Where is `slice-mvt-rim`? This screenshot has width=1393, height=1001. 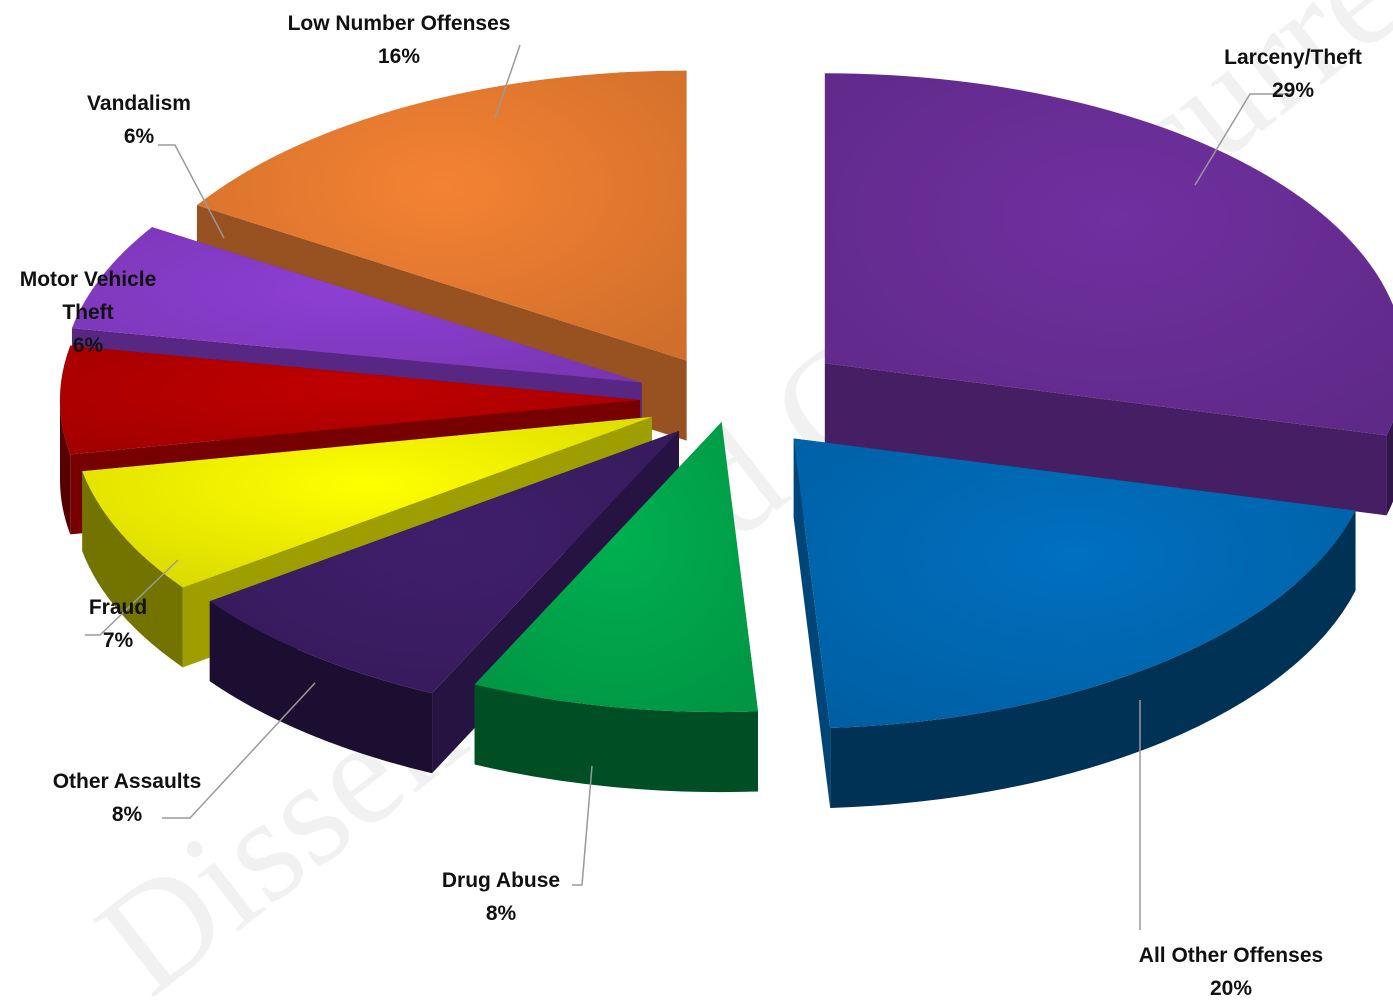 slice-mvt-rim is located at coordinates (65, 467).